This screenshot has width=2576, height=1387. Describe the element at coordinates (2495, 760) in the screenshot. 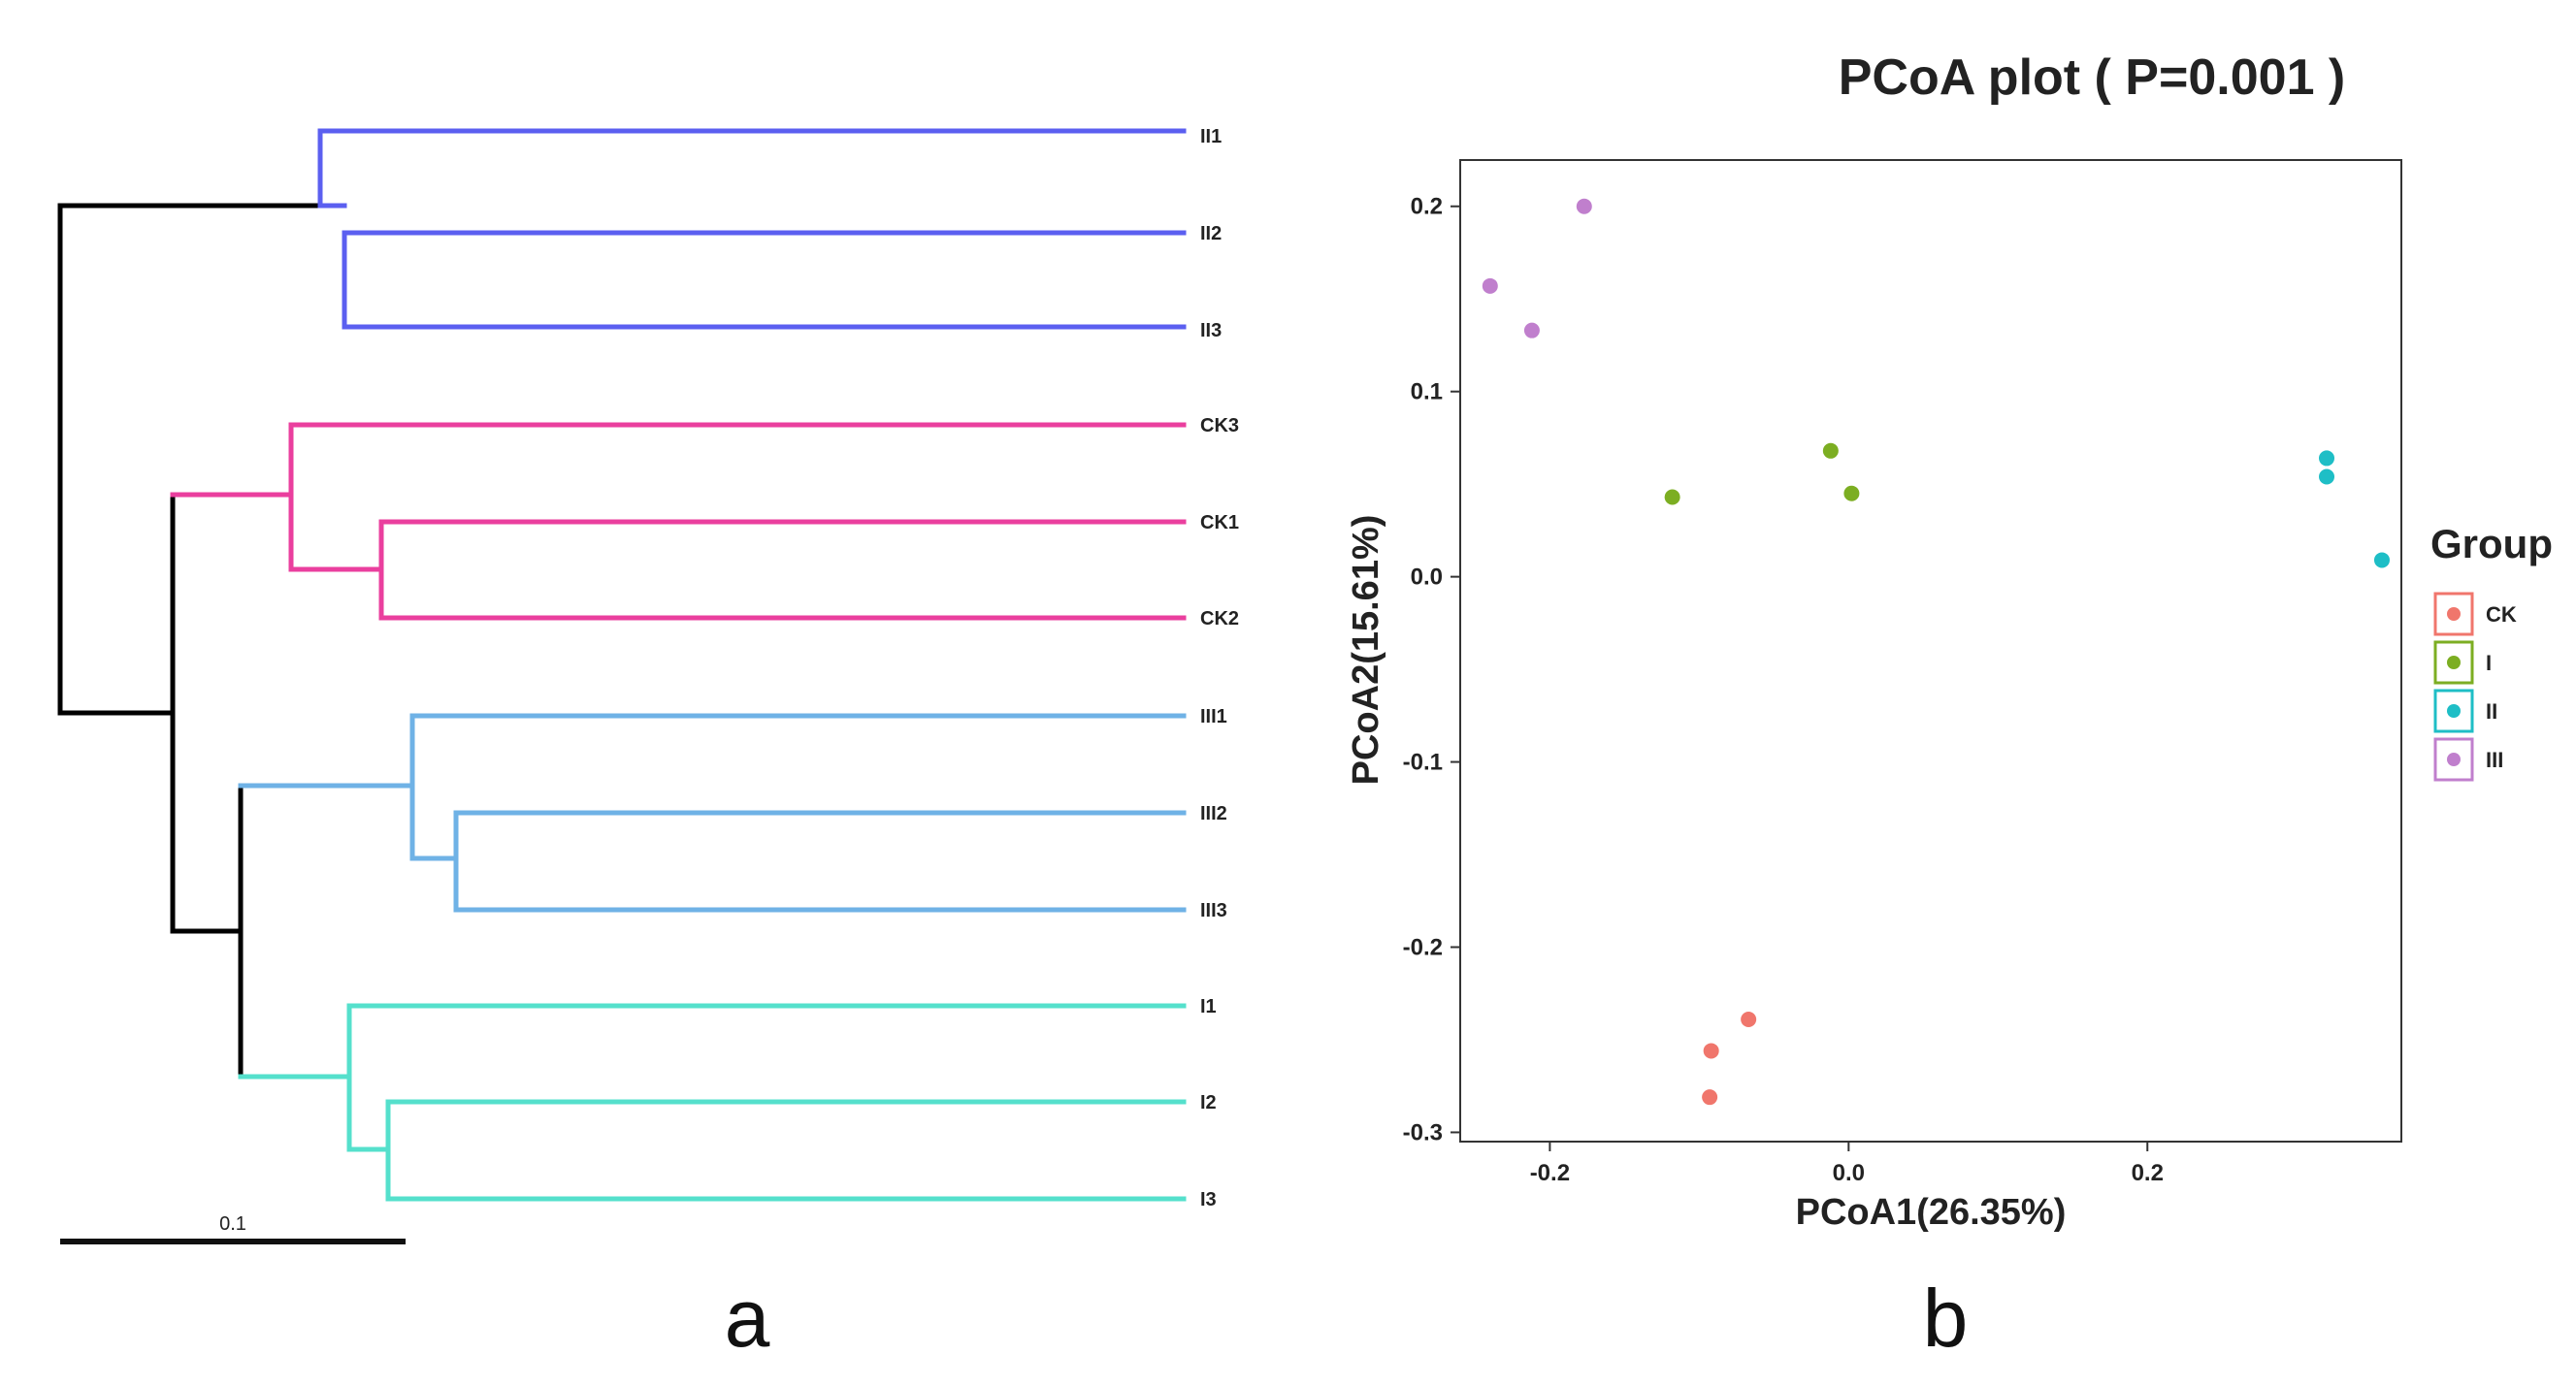

I see `legend-label-iii: III` at that location.